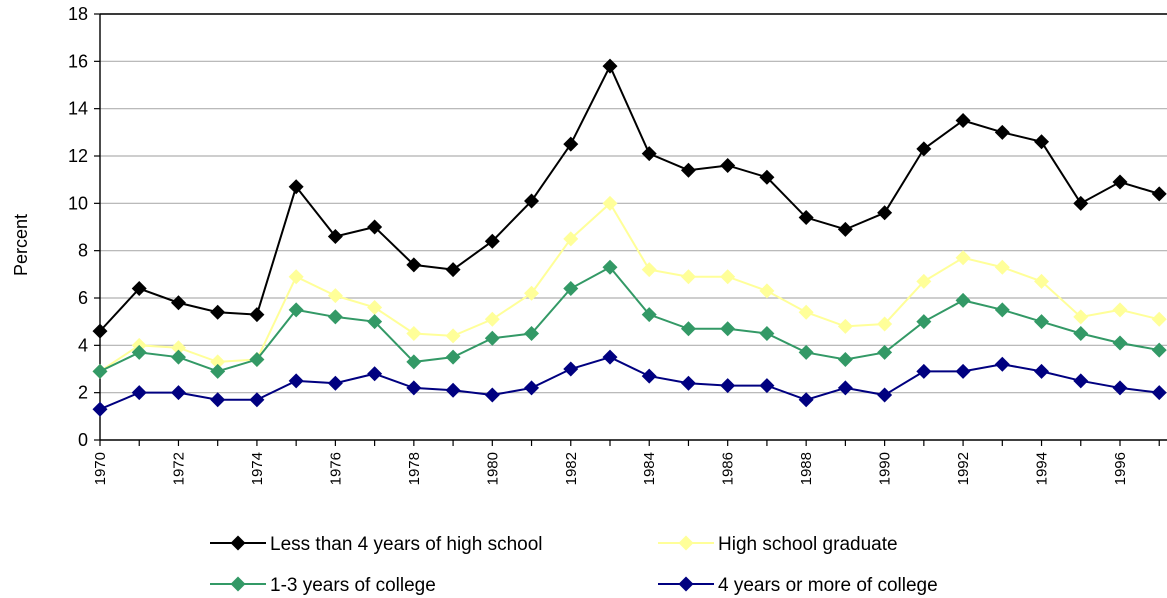  Describe the element at coordinates (83, 298) in the screenshot. I see `y-tick-label: 6` at that location.